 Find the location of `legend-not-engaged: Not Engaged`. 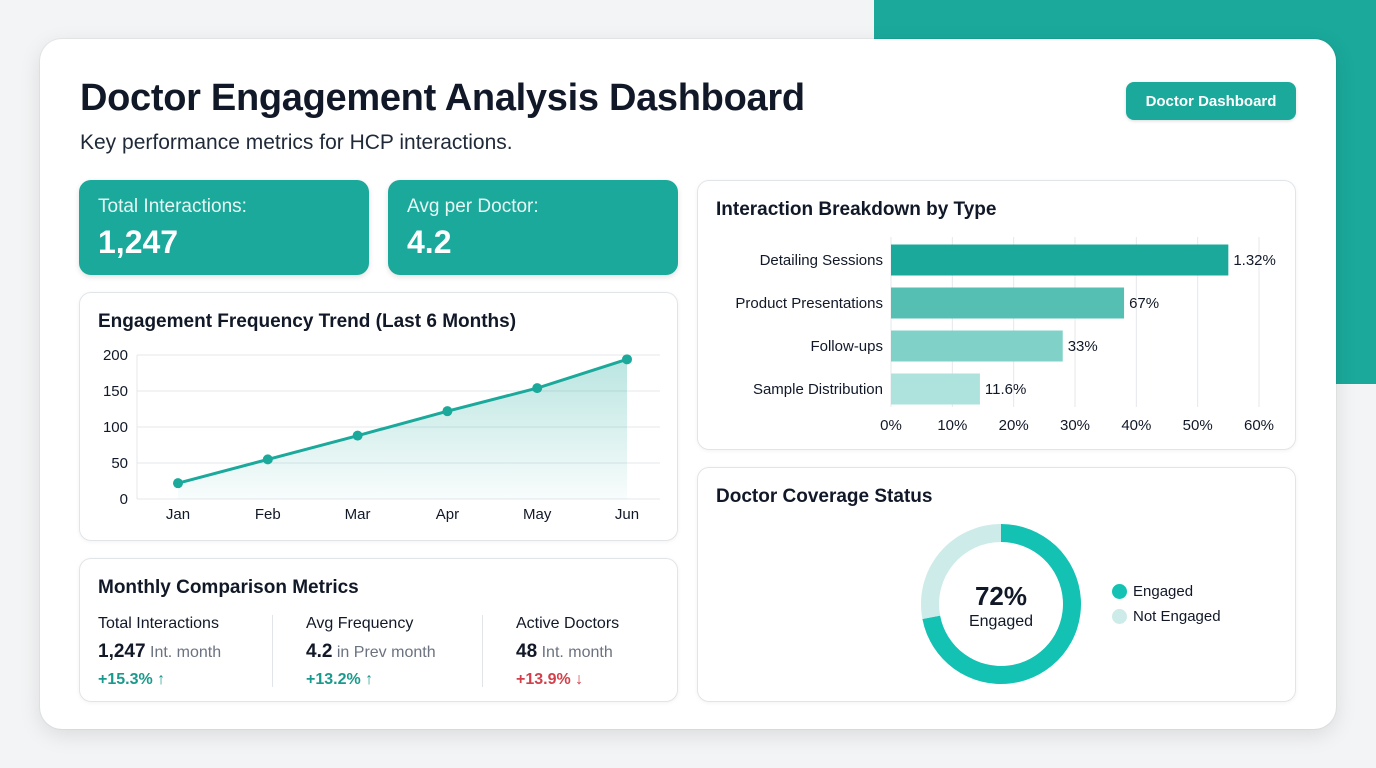

legend-not-engaged: Not Engaged is located at coordinates (1166, 616).